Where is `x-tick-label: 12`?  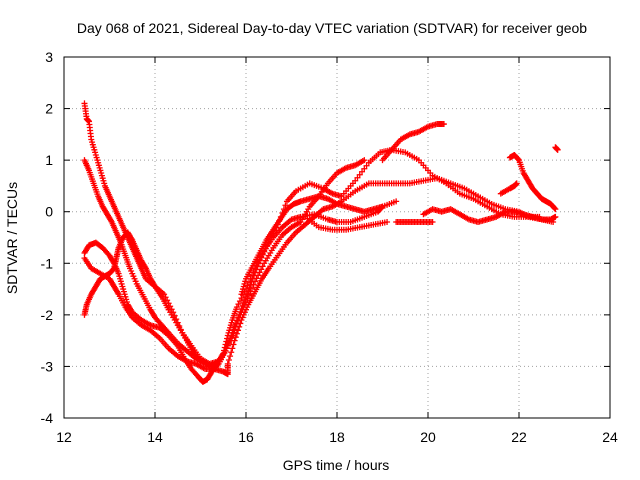
x-tick-label: 12 is located at coordinates (64, 437).